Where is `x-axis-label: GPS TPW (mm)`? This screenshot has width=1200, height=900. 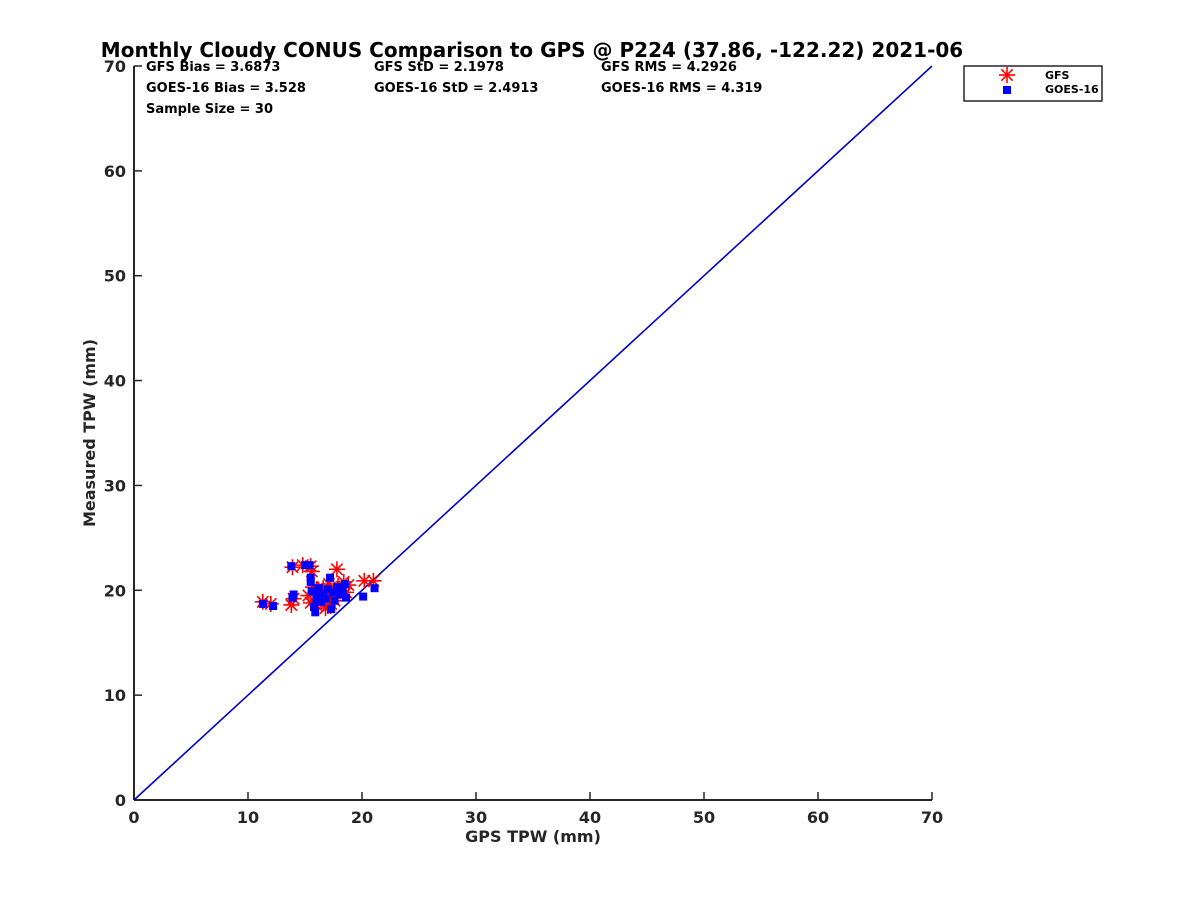 x-axis-label: GPS TPW (mm) is located at coordinates (533, 836).